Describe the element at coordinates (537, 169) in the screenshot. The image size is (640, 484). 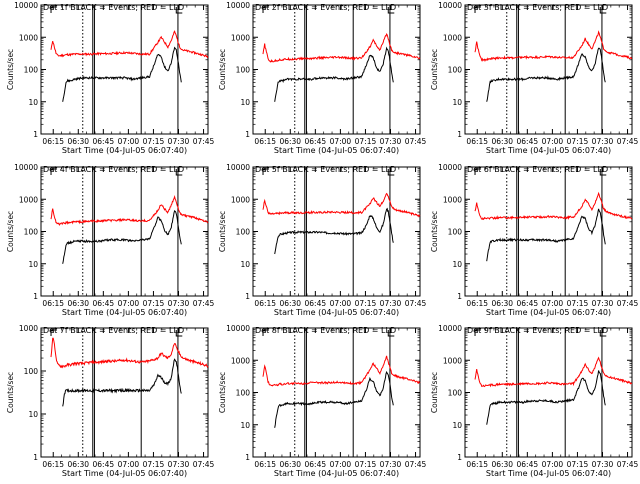
I see `chart-title: Det 6f BLACK = Events, RED = LLD` at that location.